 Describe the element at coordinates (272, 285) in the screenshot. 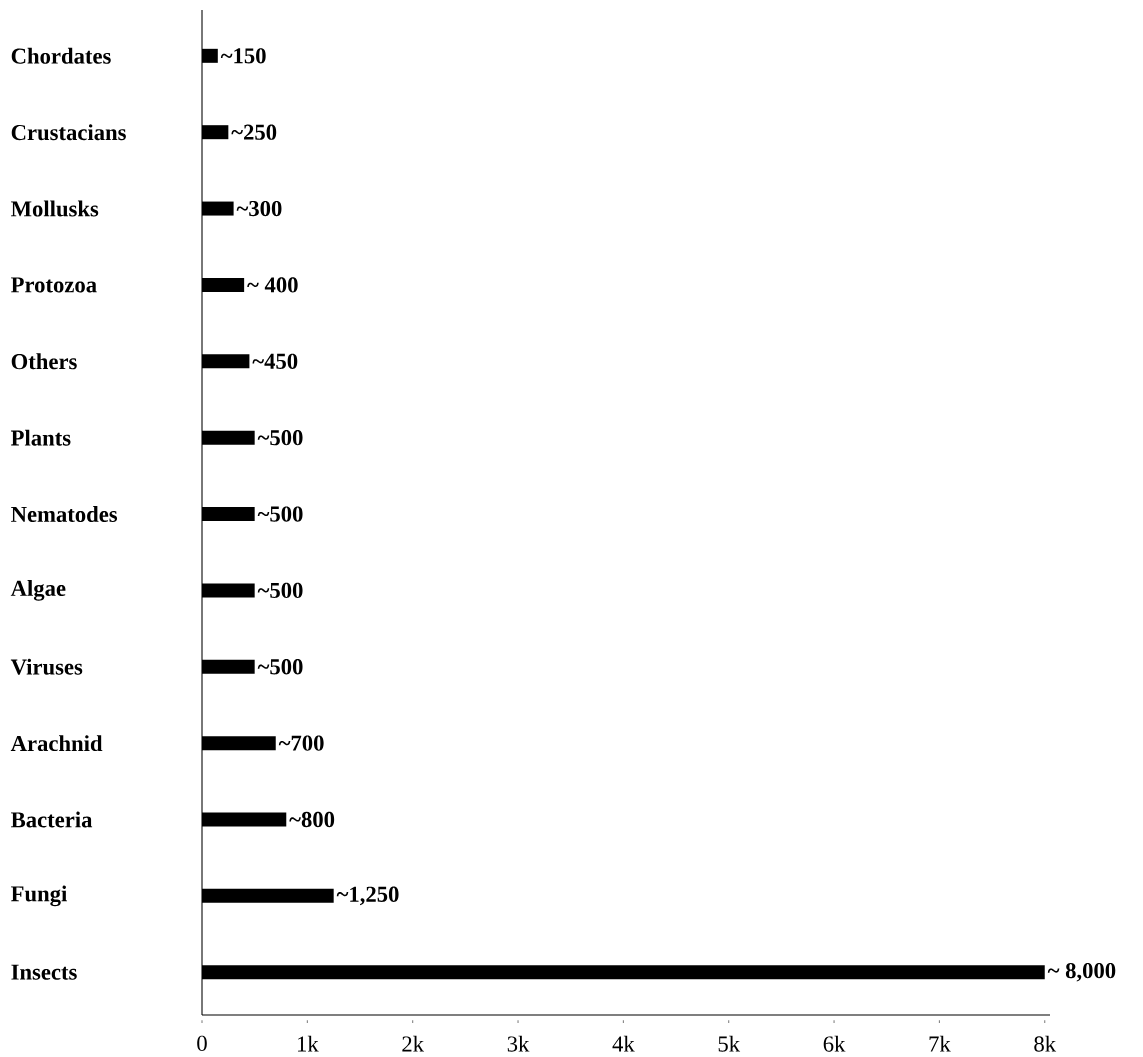

I see `data-label: ~ 400` at that location.